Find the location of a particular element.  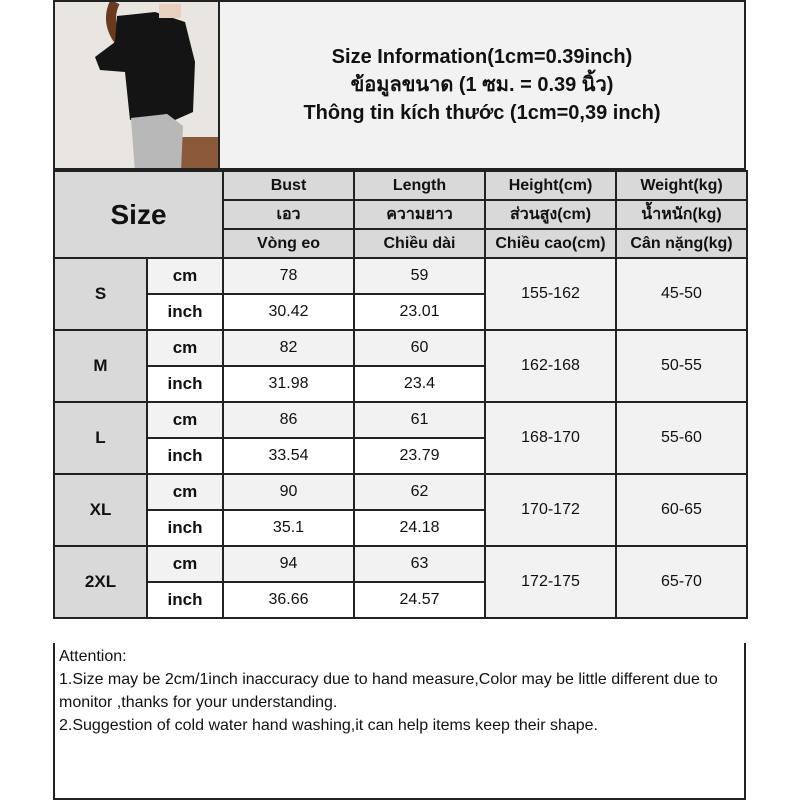

table-row-inch: inch 33.54 23.79 is located at coordinates (400, 456).